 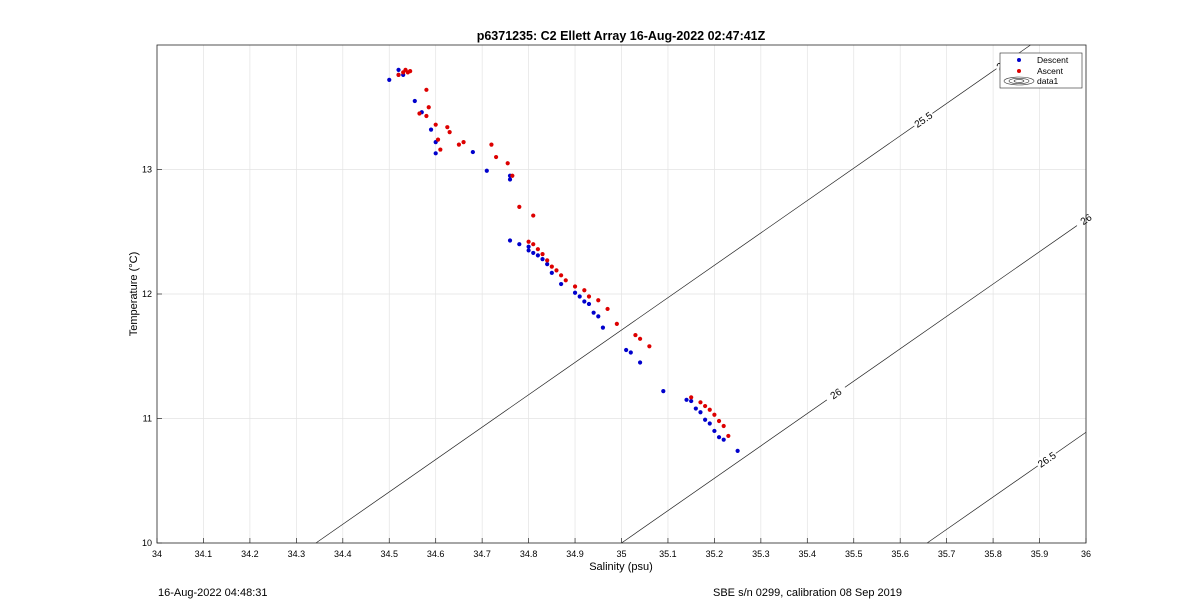 What do you see at coordinates (152, 356) in the screenshot?
I see `y-axis: 10 11 12 13` at bounding box center [152, 356].